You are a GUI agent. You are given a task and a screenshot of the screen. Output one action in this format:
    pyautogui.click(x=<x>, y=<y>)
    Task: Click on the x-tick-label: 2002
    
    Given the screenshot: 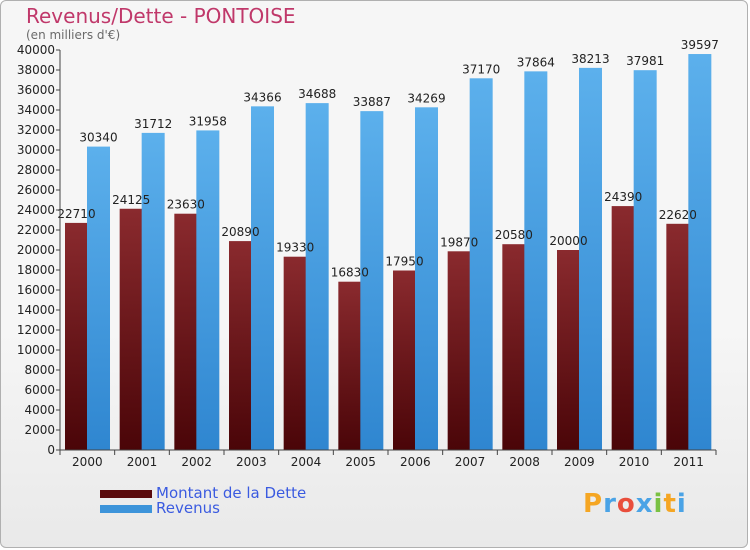 What is the action you would take?
    pyautogui.click(x=196, y=462)
    